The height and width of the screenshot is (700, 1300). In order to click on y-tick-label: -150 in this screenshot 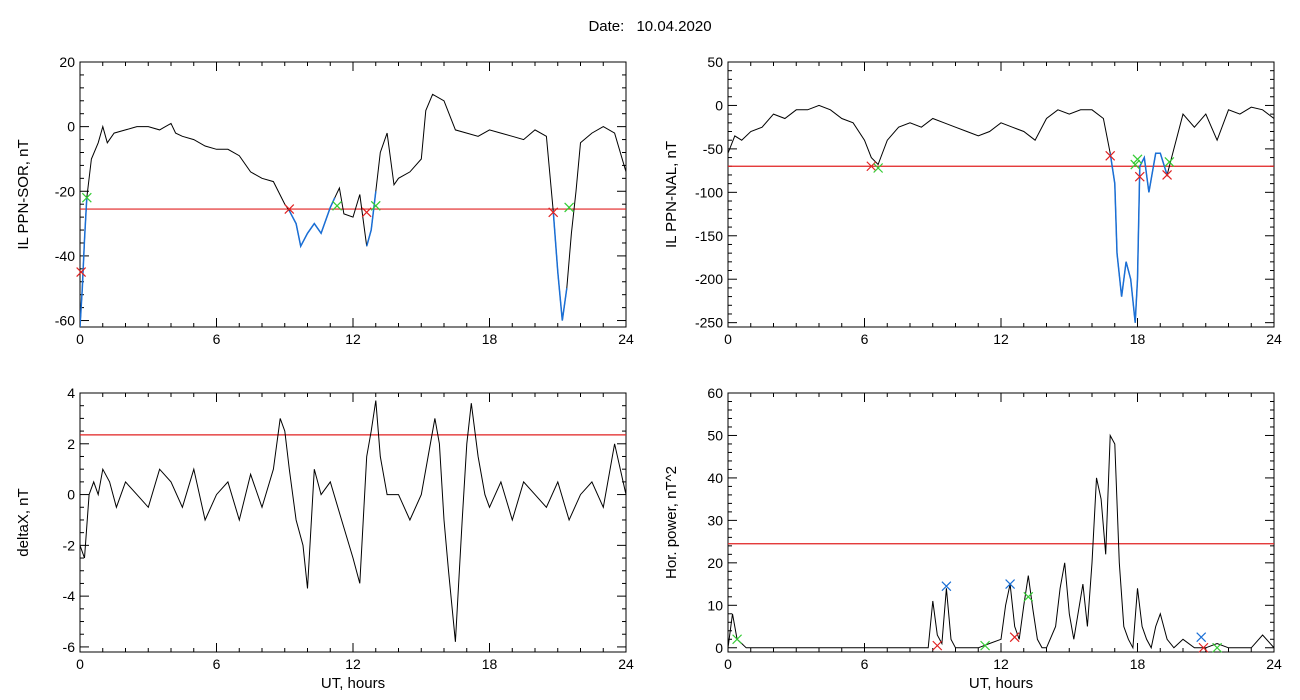, I will do `click(709, 236)`.